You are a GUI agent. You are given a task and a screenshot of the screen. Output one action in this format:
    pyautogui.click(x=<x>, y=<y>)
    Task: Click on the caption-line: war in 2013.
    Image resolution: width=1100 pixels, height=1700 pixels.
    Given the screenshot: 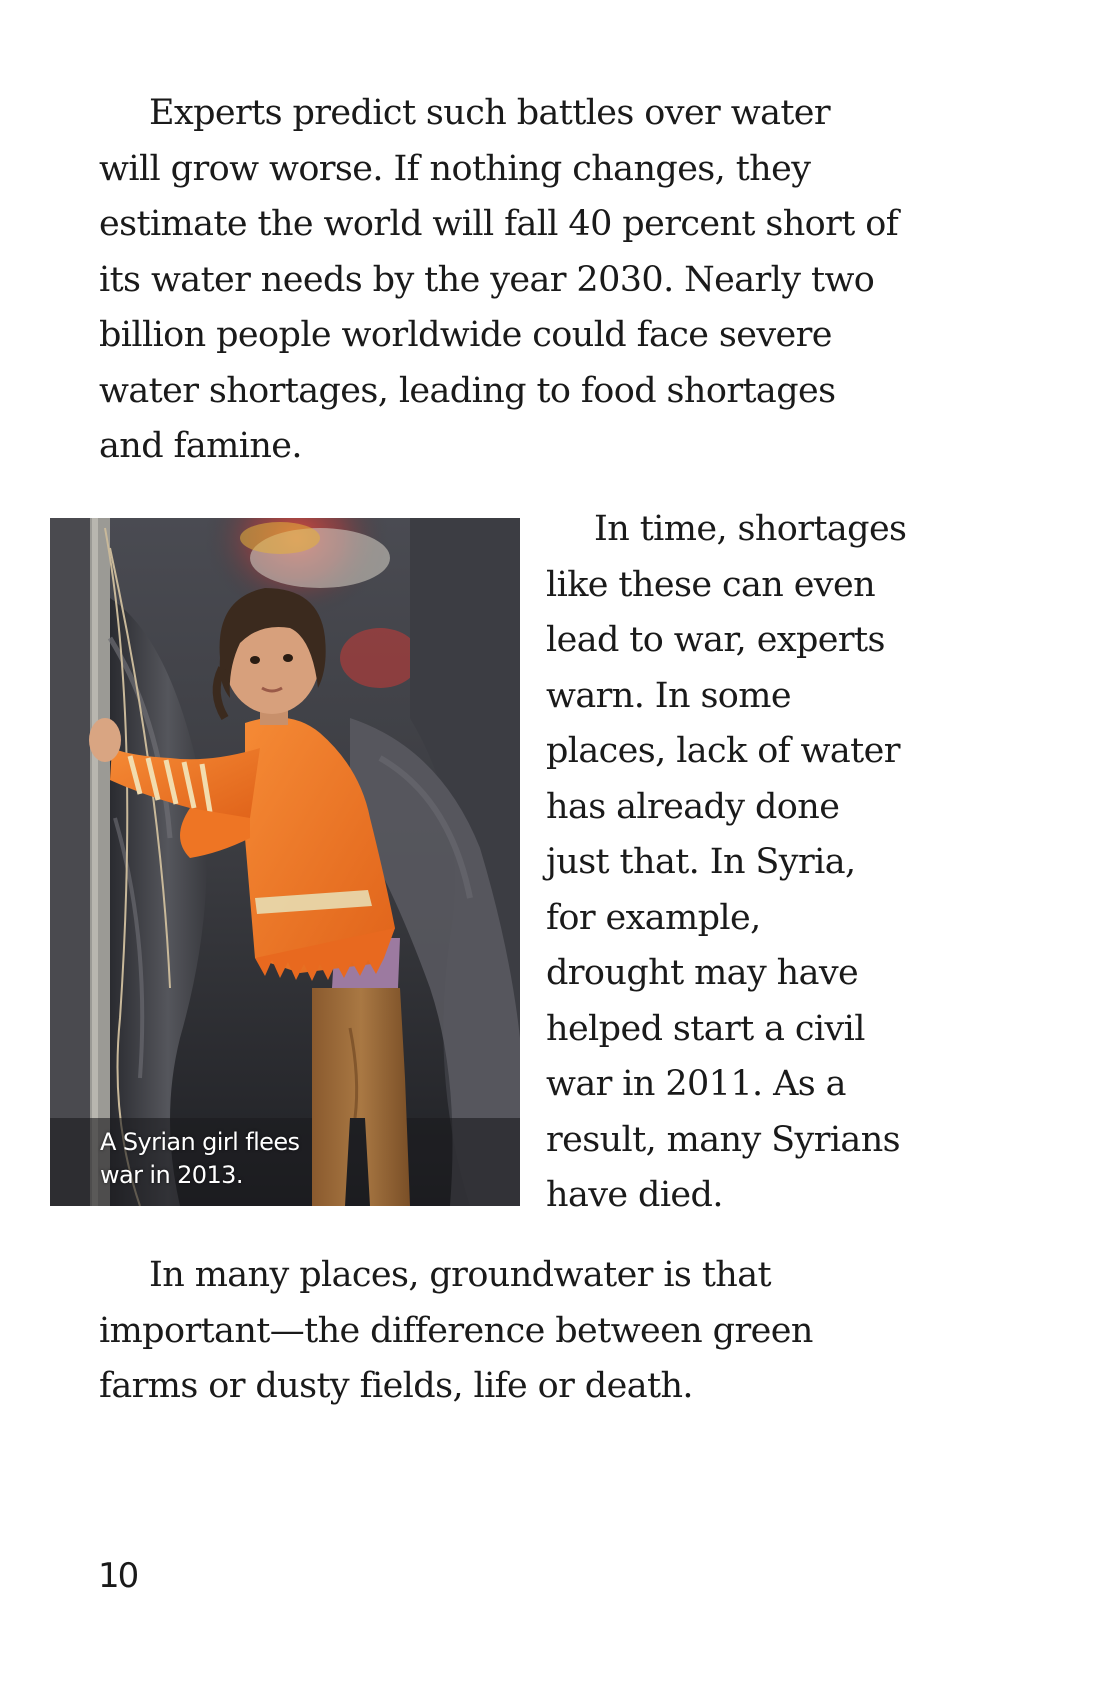 What is the action you would take?
    pyautogui.click(x=171, y=1175)
    